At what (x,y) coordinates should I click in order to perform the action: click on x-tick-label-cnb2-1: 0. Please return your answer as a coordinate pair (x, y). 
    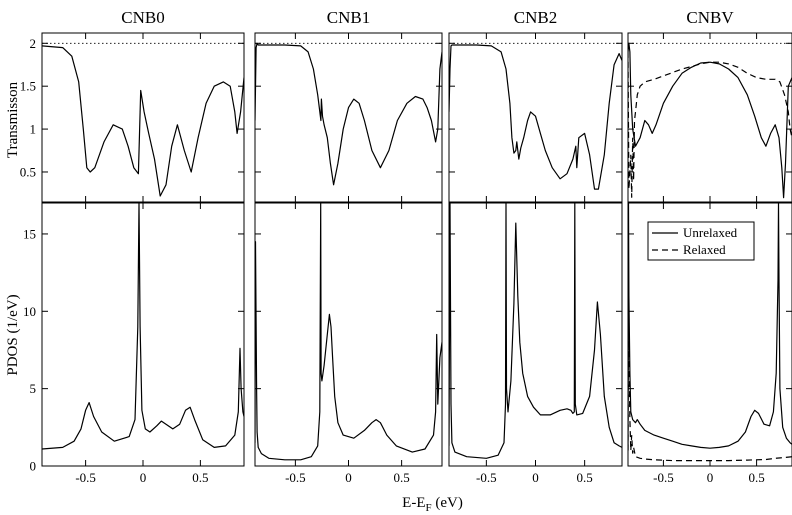
    Looking at the image, I should click on (535, 477).